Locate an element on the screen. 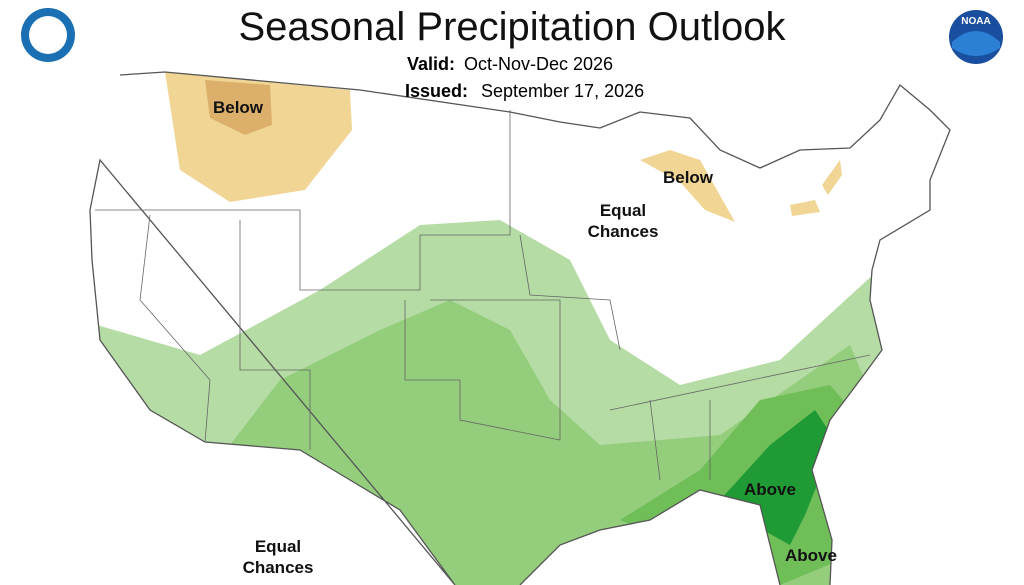 The image size is (1024, 585). noaa-logo-wave is located at coordinates (976, 43).